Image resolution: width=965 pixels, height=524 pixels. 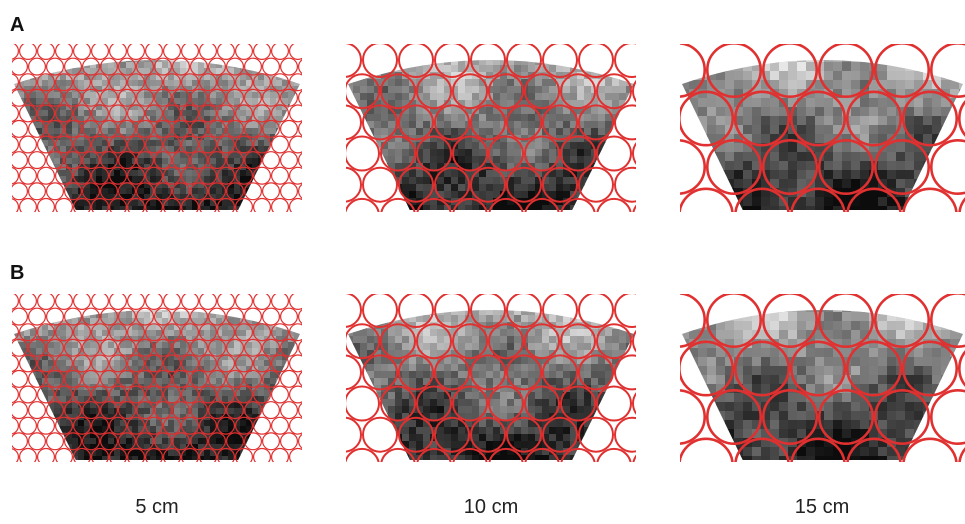 I want to click on panel-b-5cm, so click(x=157, y=378).